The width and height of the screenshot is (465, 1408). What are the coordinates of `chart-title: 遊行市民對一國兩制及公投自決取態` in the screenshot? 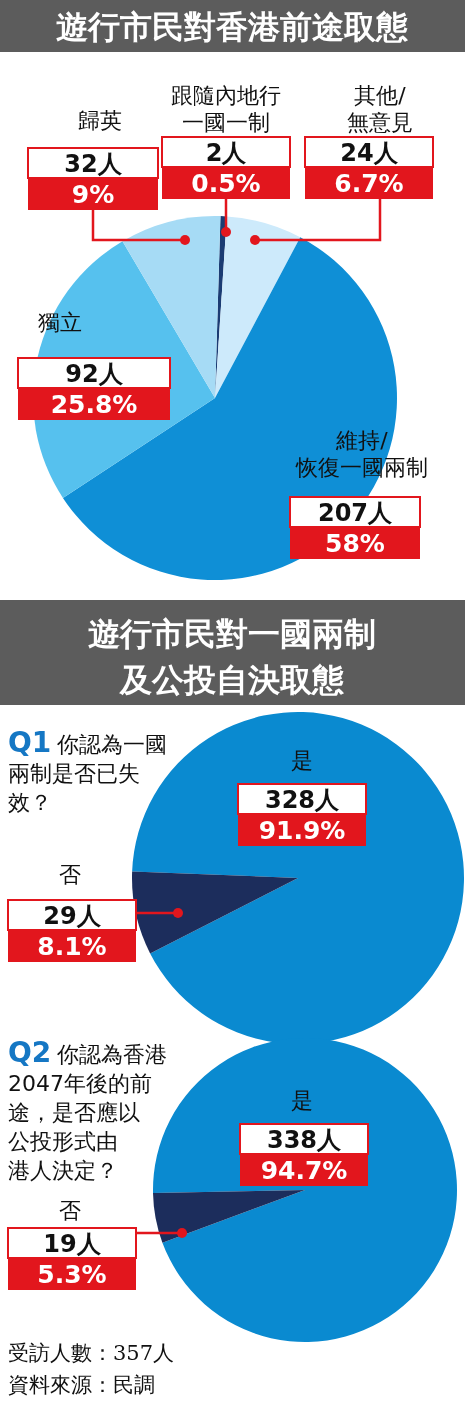 It's located at (232, 657).